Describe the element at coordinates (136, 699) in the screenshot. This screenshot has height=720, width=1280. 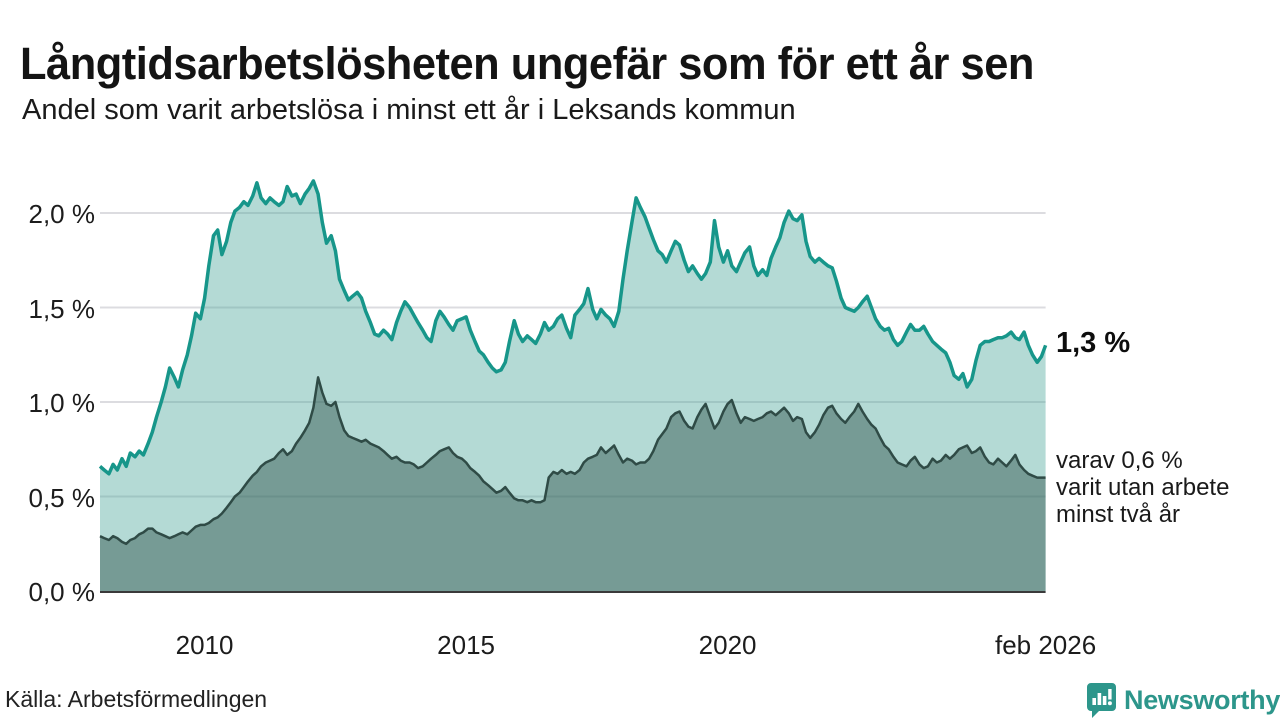
I see `source-note: Källa: Arbetsförmedlingen` at that location.